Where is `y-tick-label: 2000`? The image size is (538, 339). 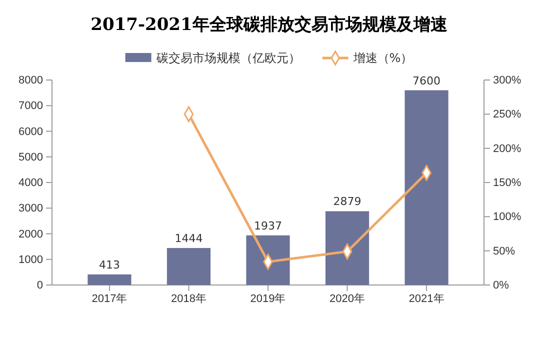
y-tick-label: 2000 is located at coordinates (30, 234).